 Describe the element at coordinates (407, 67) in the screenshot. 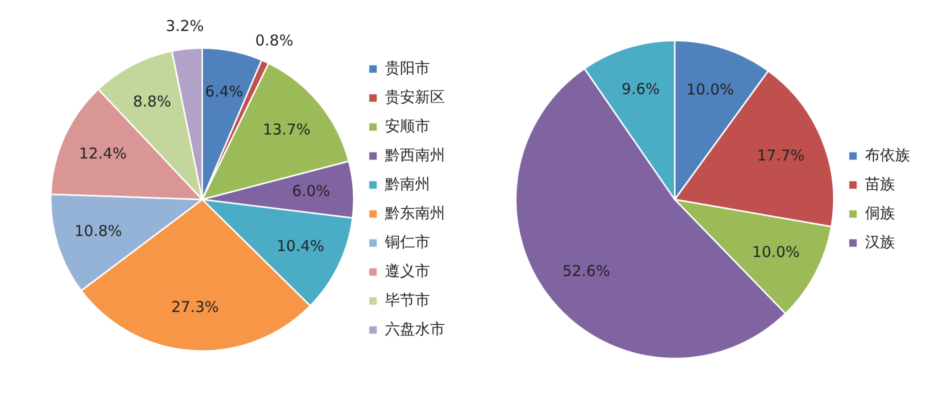

I see `legend-label: 贵阳市` at that location.